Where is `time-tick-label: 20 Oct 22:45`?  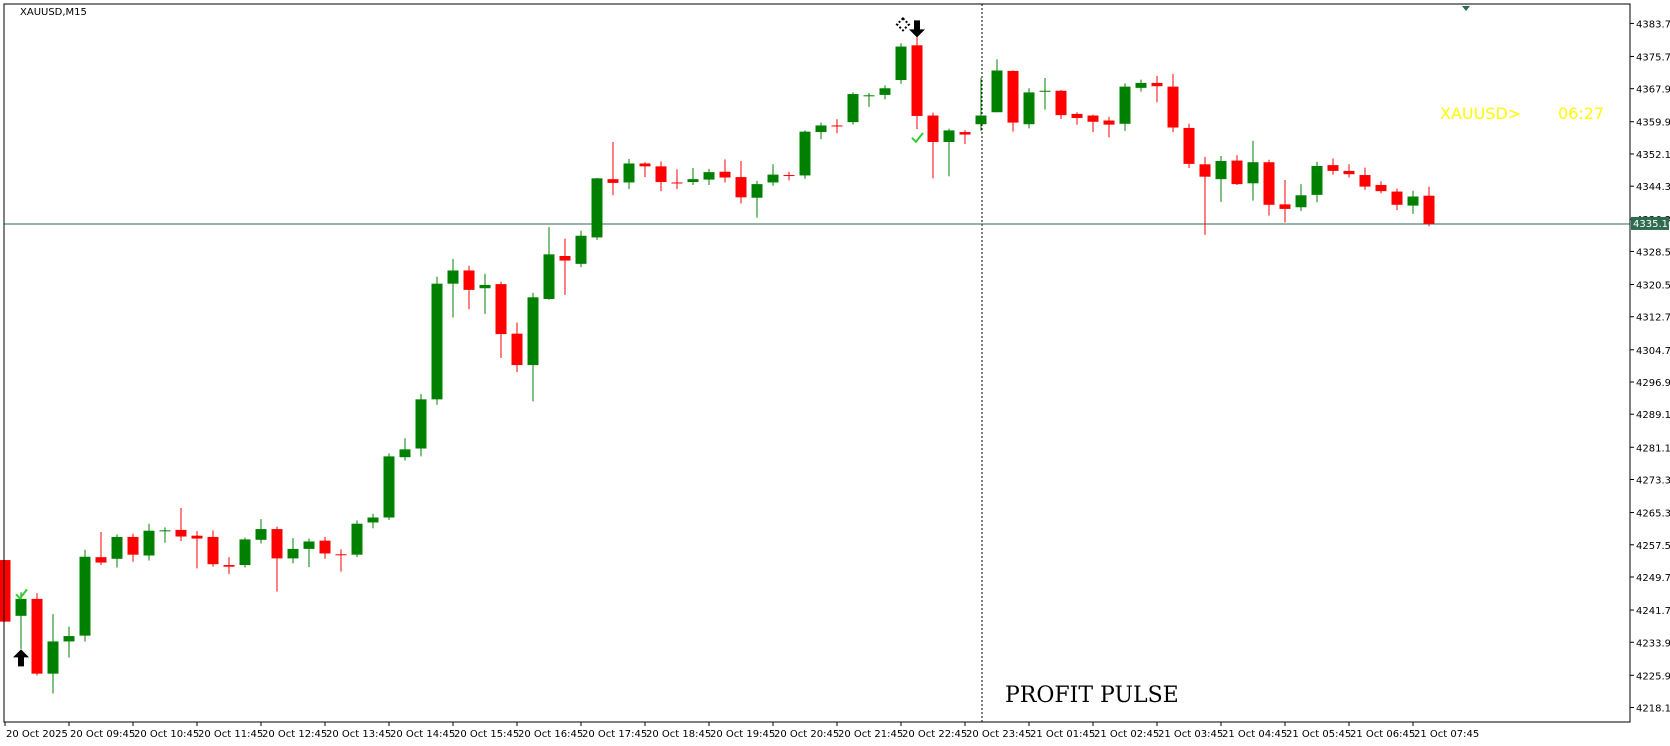
time-tick-label: 20 Oct 22:45 is located at coordinates (934, 734).